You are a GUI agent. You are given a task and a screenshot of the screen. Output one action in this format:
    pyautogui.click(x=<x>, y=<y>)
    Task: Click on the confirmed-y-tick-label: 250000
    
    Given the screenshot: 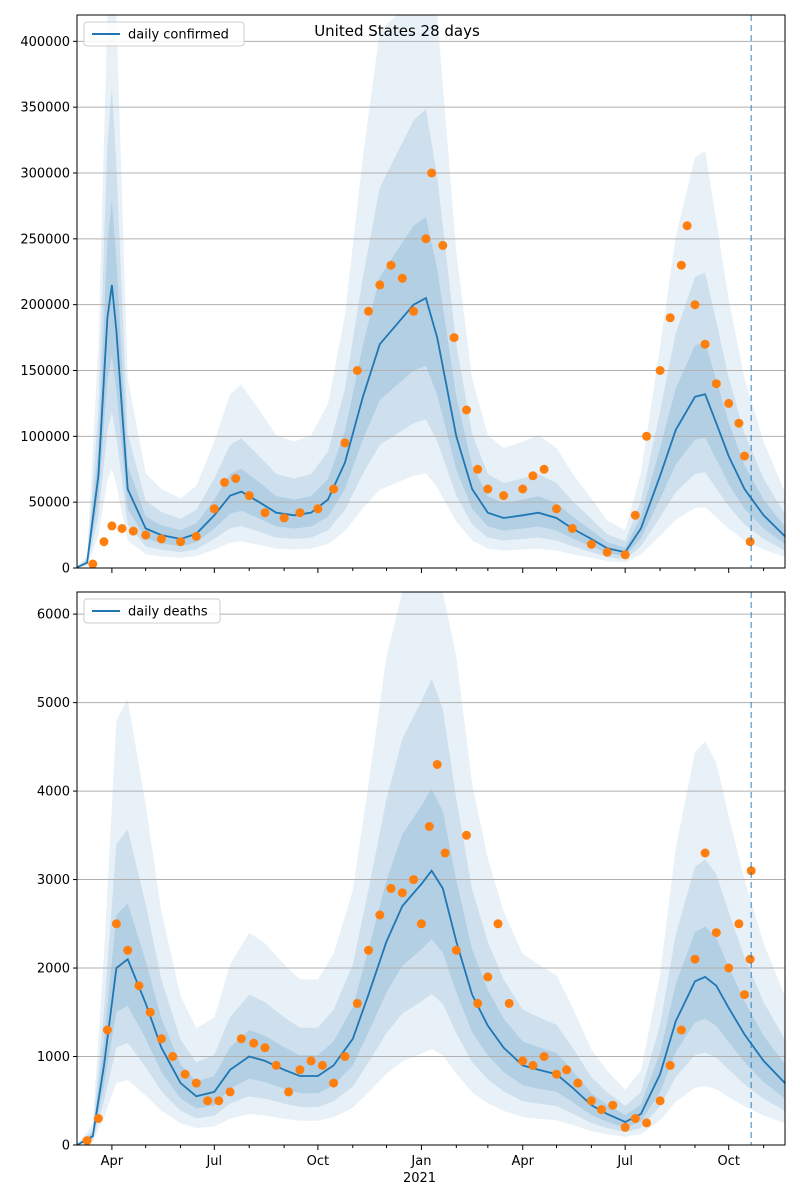 What is the action you would take?
    pyautogui.click(x=45, y=239)
    